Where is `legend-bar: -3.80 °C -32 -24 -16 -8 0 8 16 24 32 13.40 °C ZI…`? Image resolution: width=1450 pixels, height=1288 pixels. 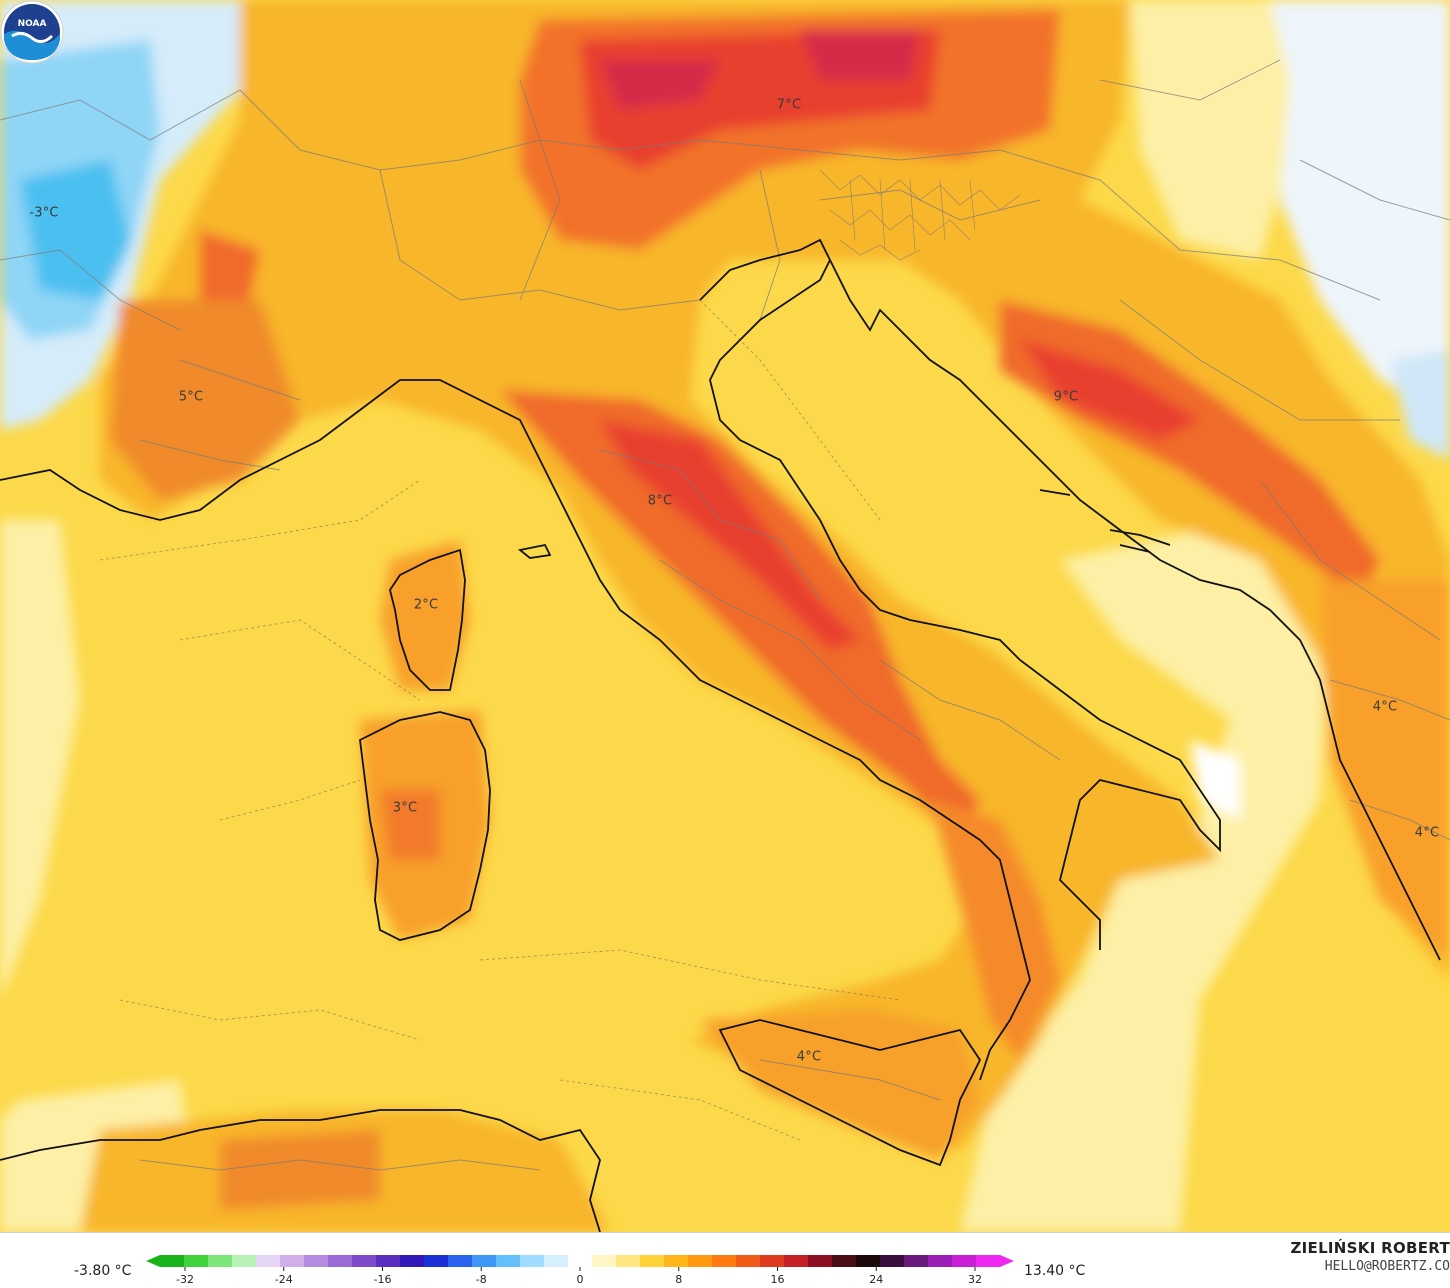
legend-bar: -3.80 °C -32 -24 -16 -8 0 8 16 24 32 13.40 °C ZI… is located at coordinates (725, 1260).